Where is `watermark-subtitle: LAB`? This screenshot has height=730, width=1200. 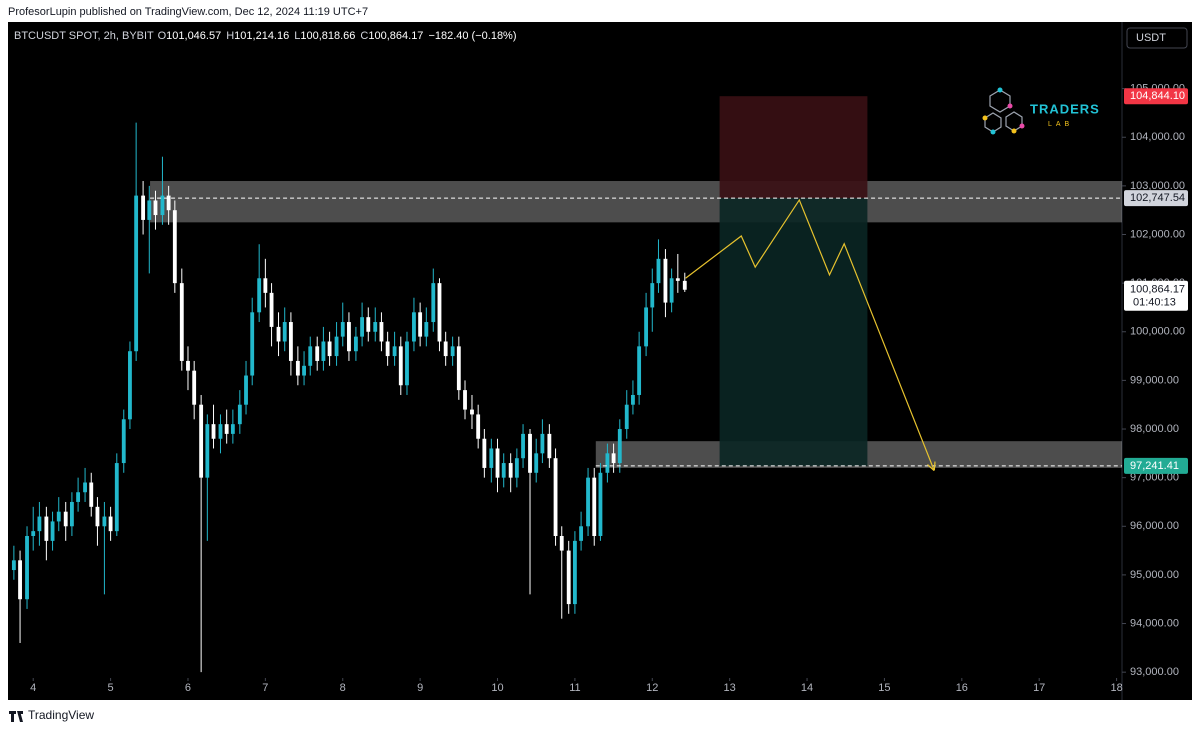
watermark-subtitle: LAB is located at coordinates (1060, 124).